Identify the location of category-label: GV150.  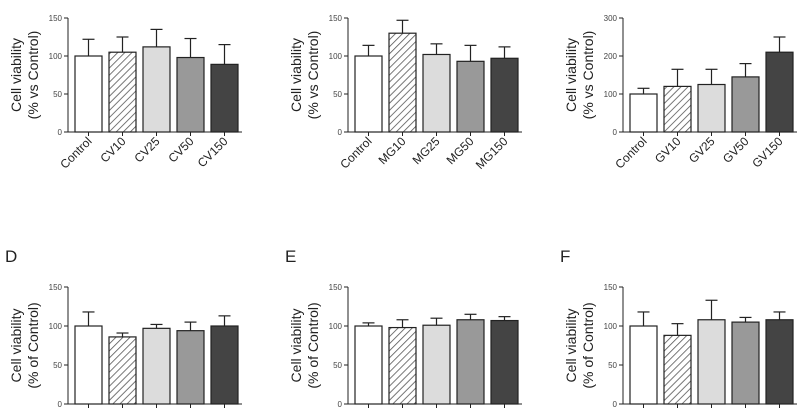
(767, 152).